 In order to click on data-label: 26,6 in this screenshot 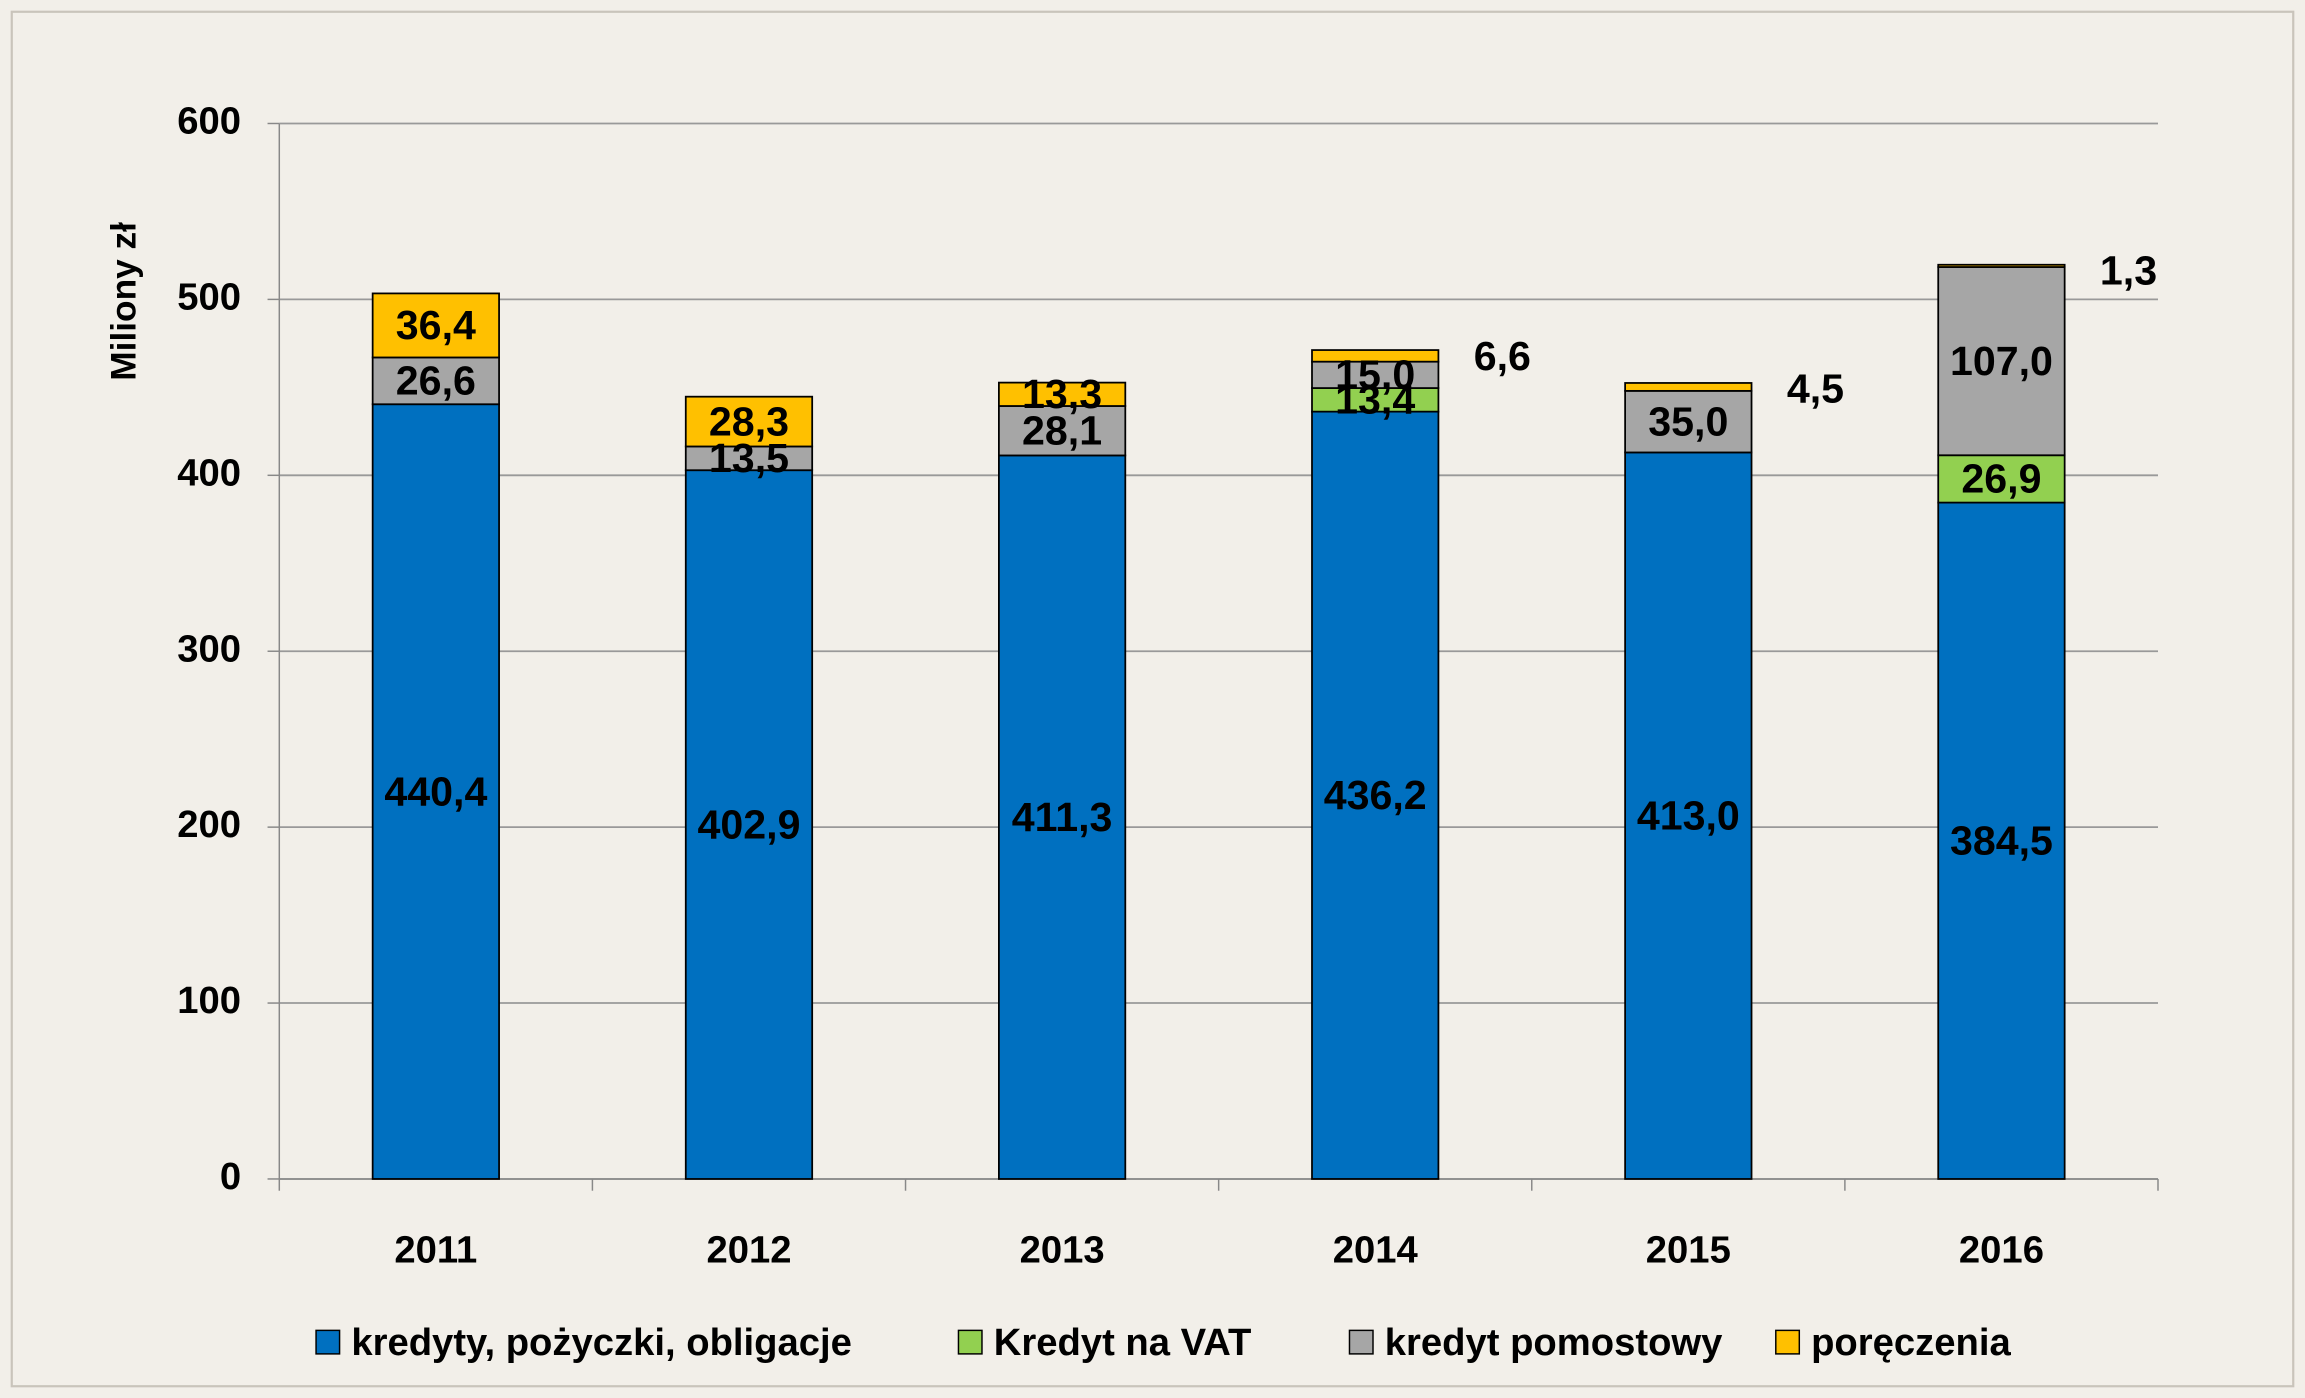, I will do `click(436, 381)`.